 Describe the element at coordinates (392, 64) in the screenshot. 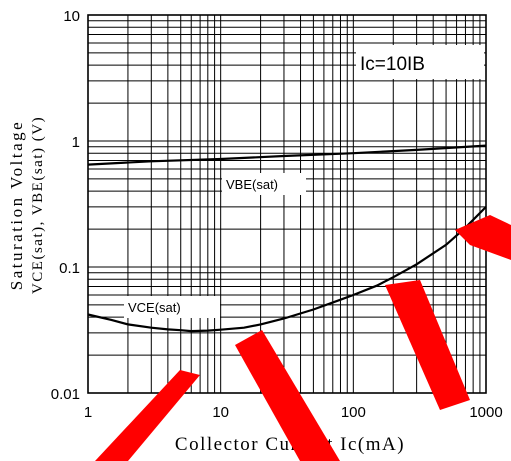

I see `condition-annotation: Ic=10IB` at that location.